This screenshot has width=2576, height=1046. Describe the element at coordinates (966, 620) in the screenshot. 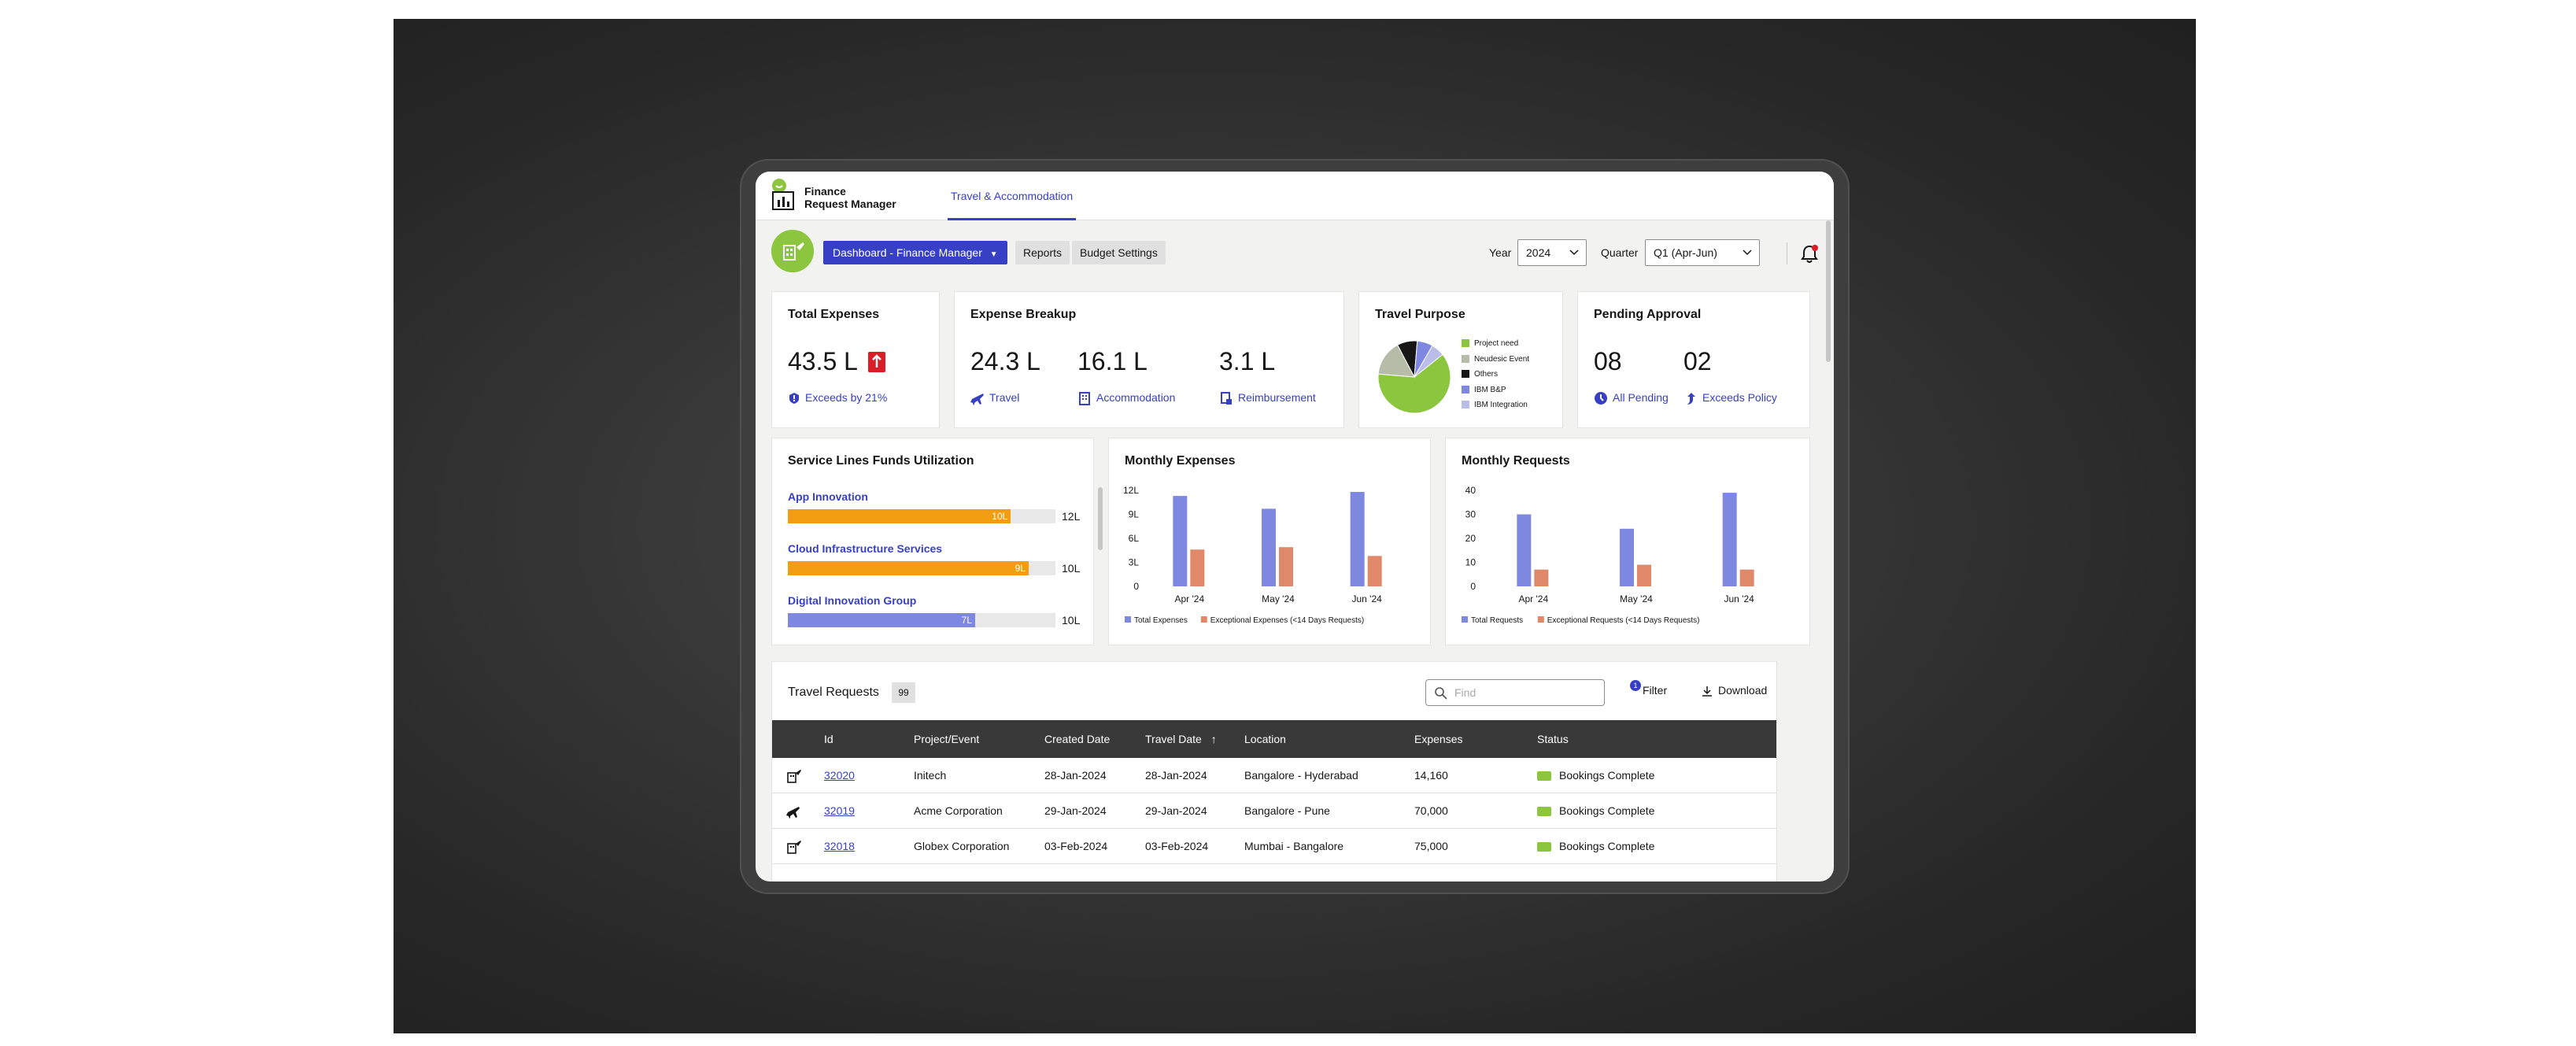

I see `fund-used-value: 7L` at that location.